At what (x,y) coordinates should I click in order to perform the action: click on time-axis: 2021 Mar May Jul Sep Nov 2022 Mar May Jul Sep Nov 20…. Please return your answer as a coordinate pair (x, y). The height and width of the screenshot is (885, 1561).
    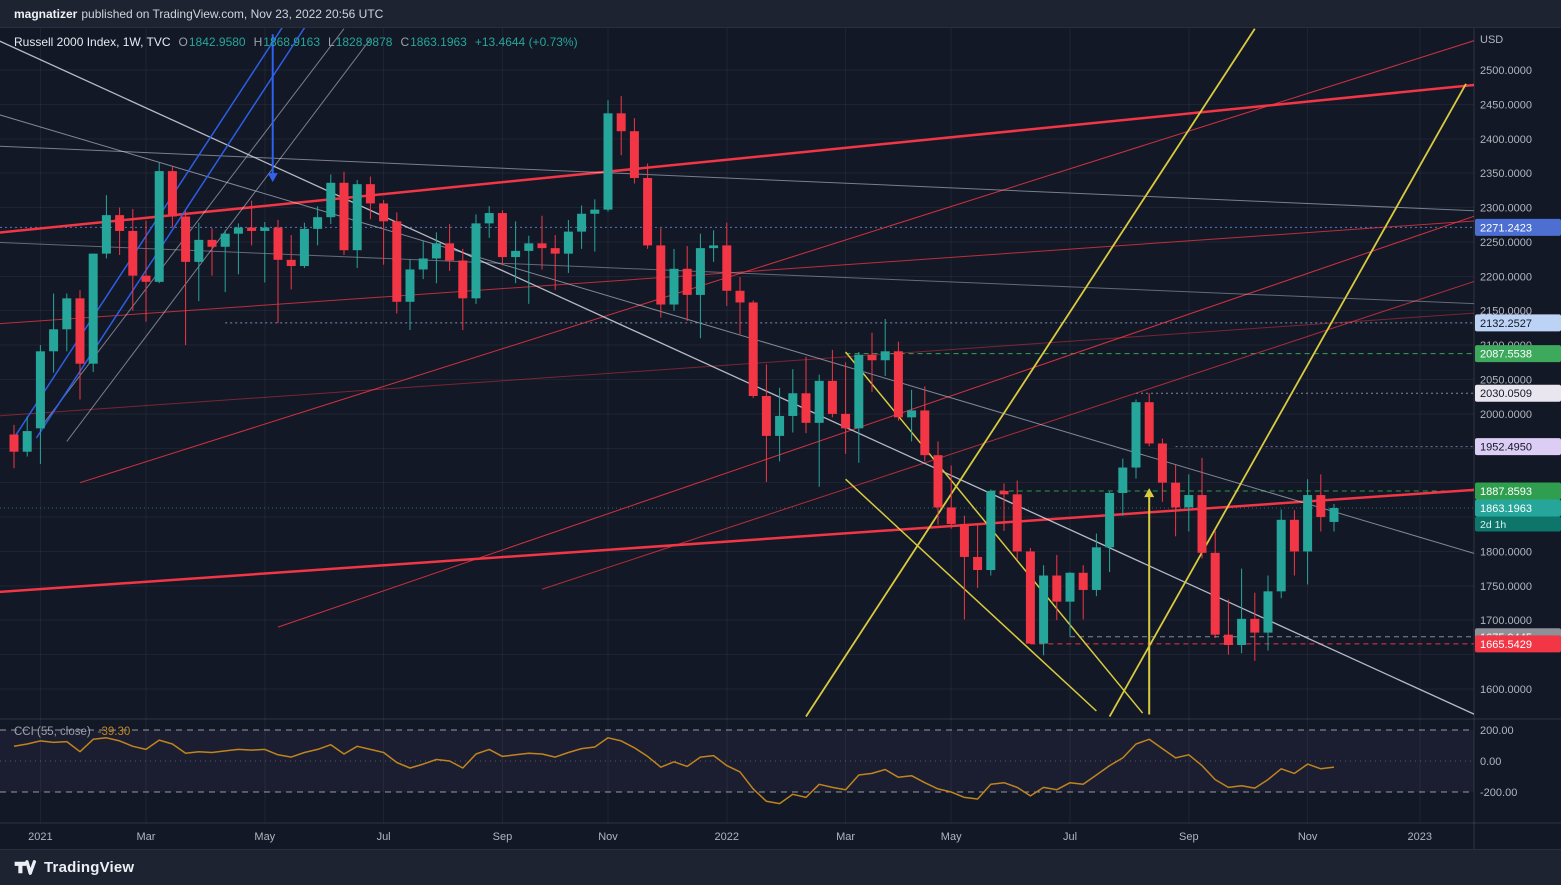
    Looking at the image, I should click on (730, 837).